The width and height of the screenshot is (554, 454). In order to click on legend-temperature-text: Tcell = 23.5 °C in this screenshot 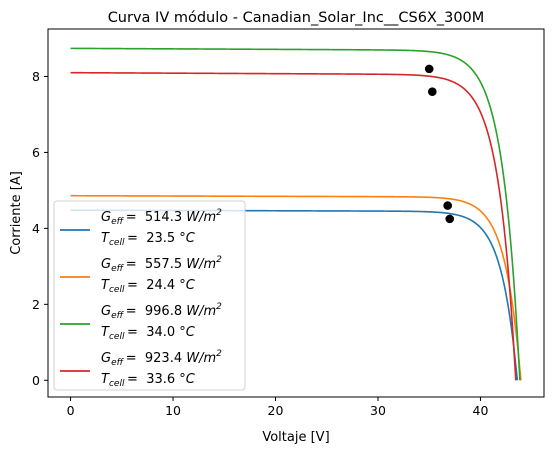, I will do `click(148, 239)`.